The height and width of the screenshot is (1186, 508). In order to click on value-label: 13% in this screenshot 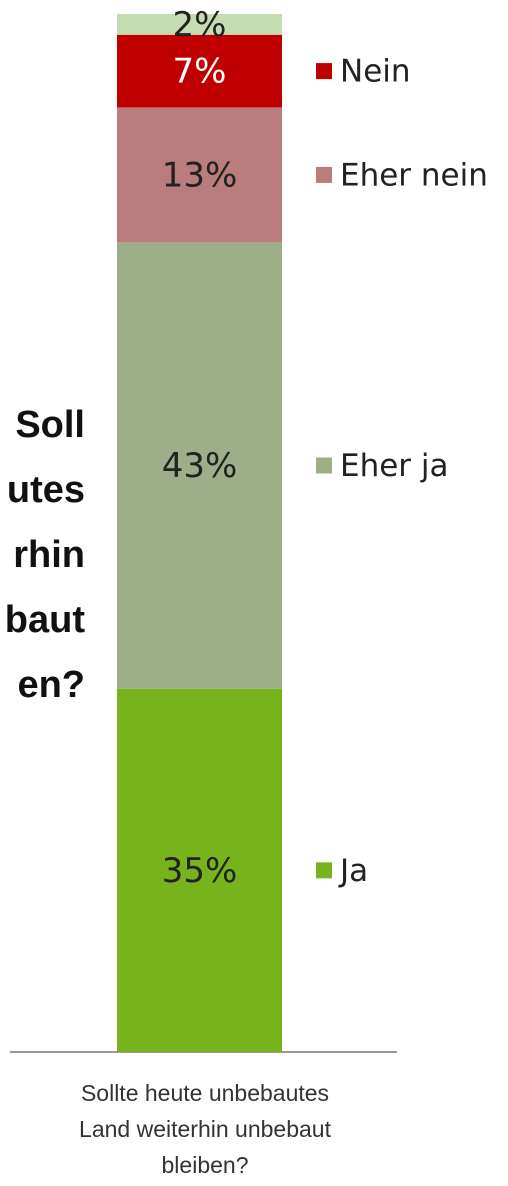, I will do `click(200, 175)`.